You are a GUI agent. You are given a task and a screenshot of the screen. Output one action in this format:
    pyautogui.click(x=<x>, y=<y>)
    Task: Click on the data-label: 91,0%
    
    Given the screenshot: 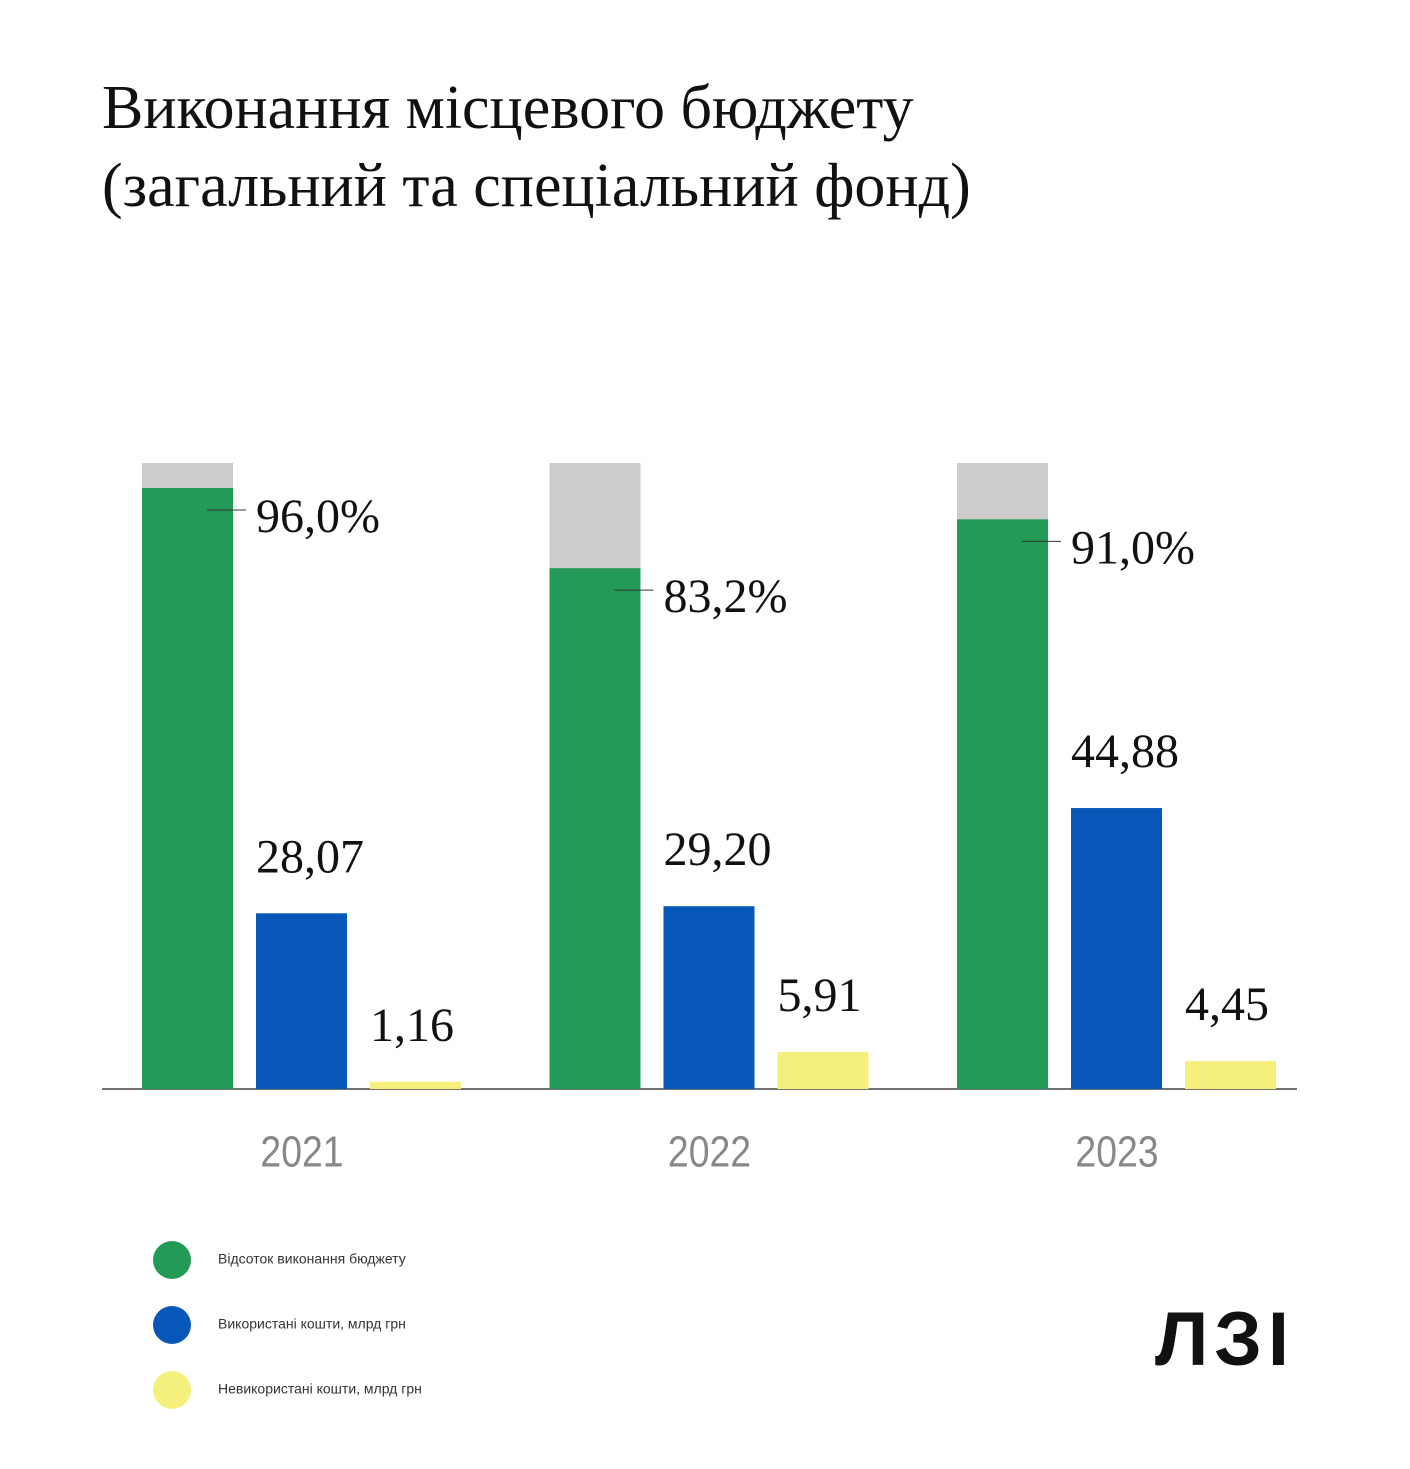 What is the action you would take?
    pyautogui.click(x=1133, y=547)
    